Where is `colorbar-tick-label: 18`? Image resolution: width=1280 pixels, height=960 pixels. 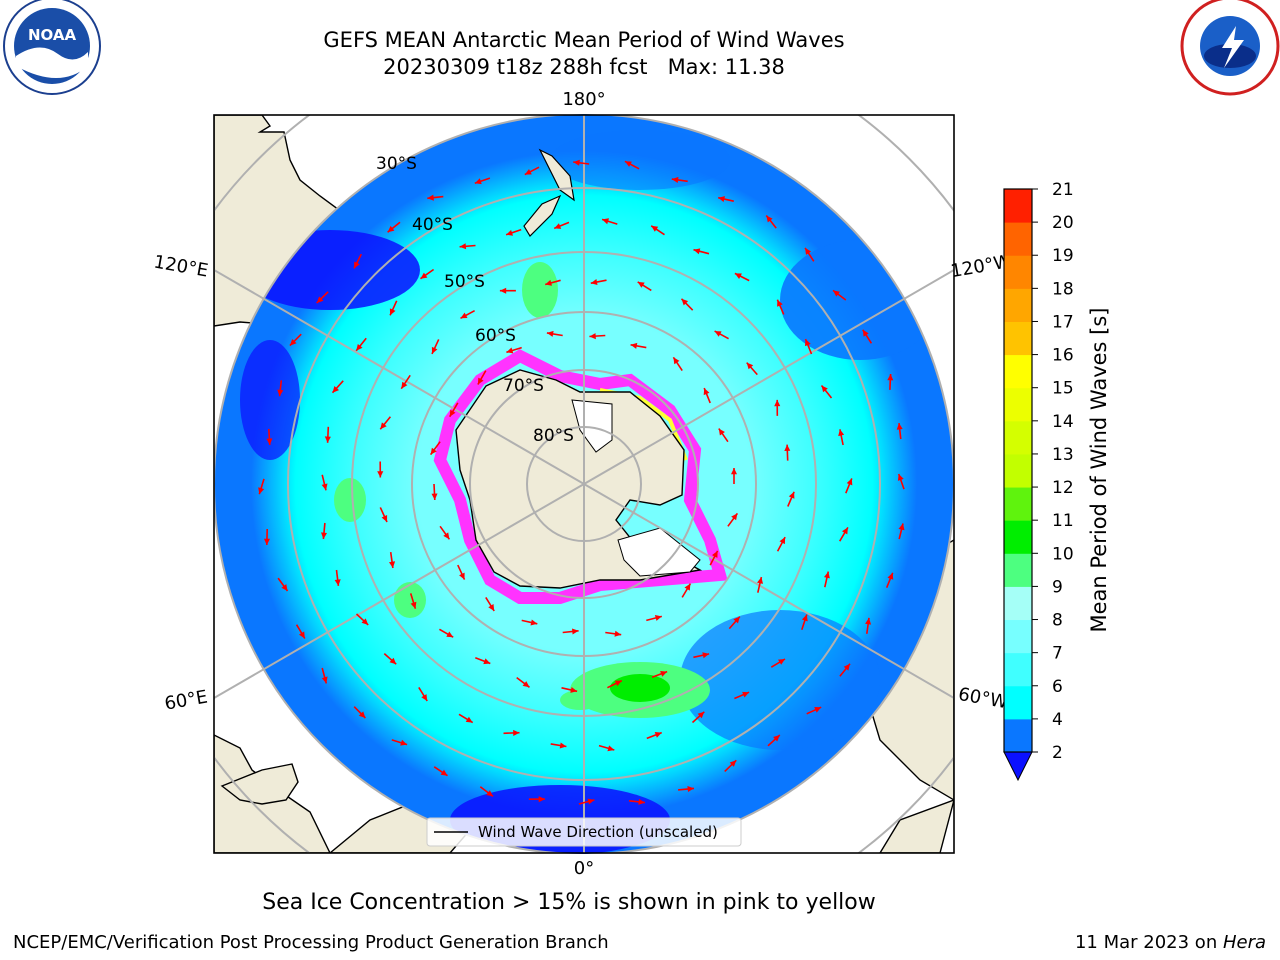 colorbar-tick-label: 18 is located at coordinates (1063, 289).